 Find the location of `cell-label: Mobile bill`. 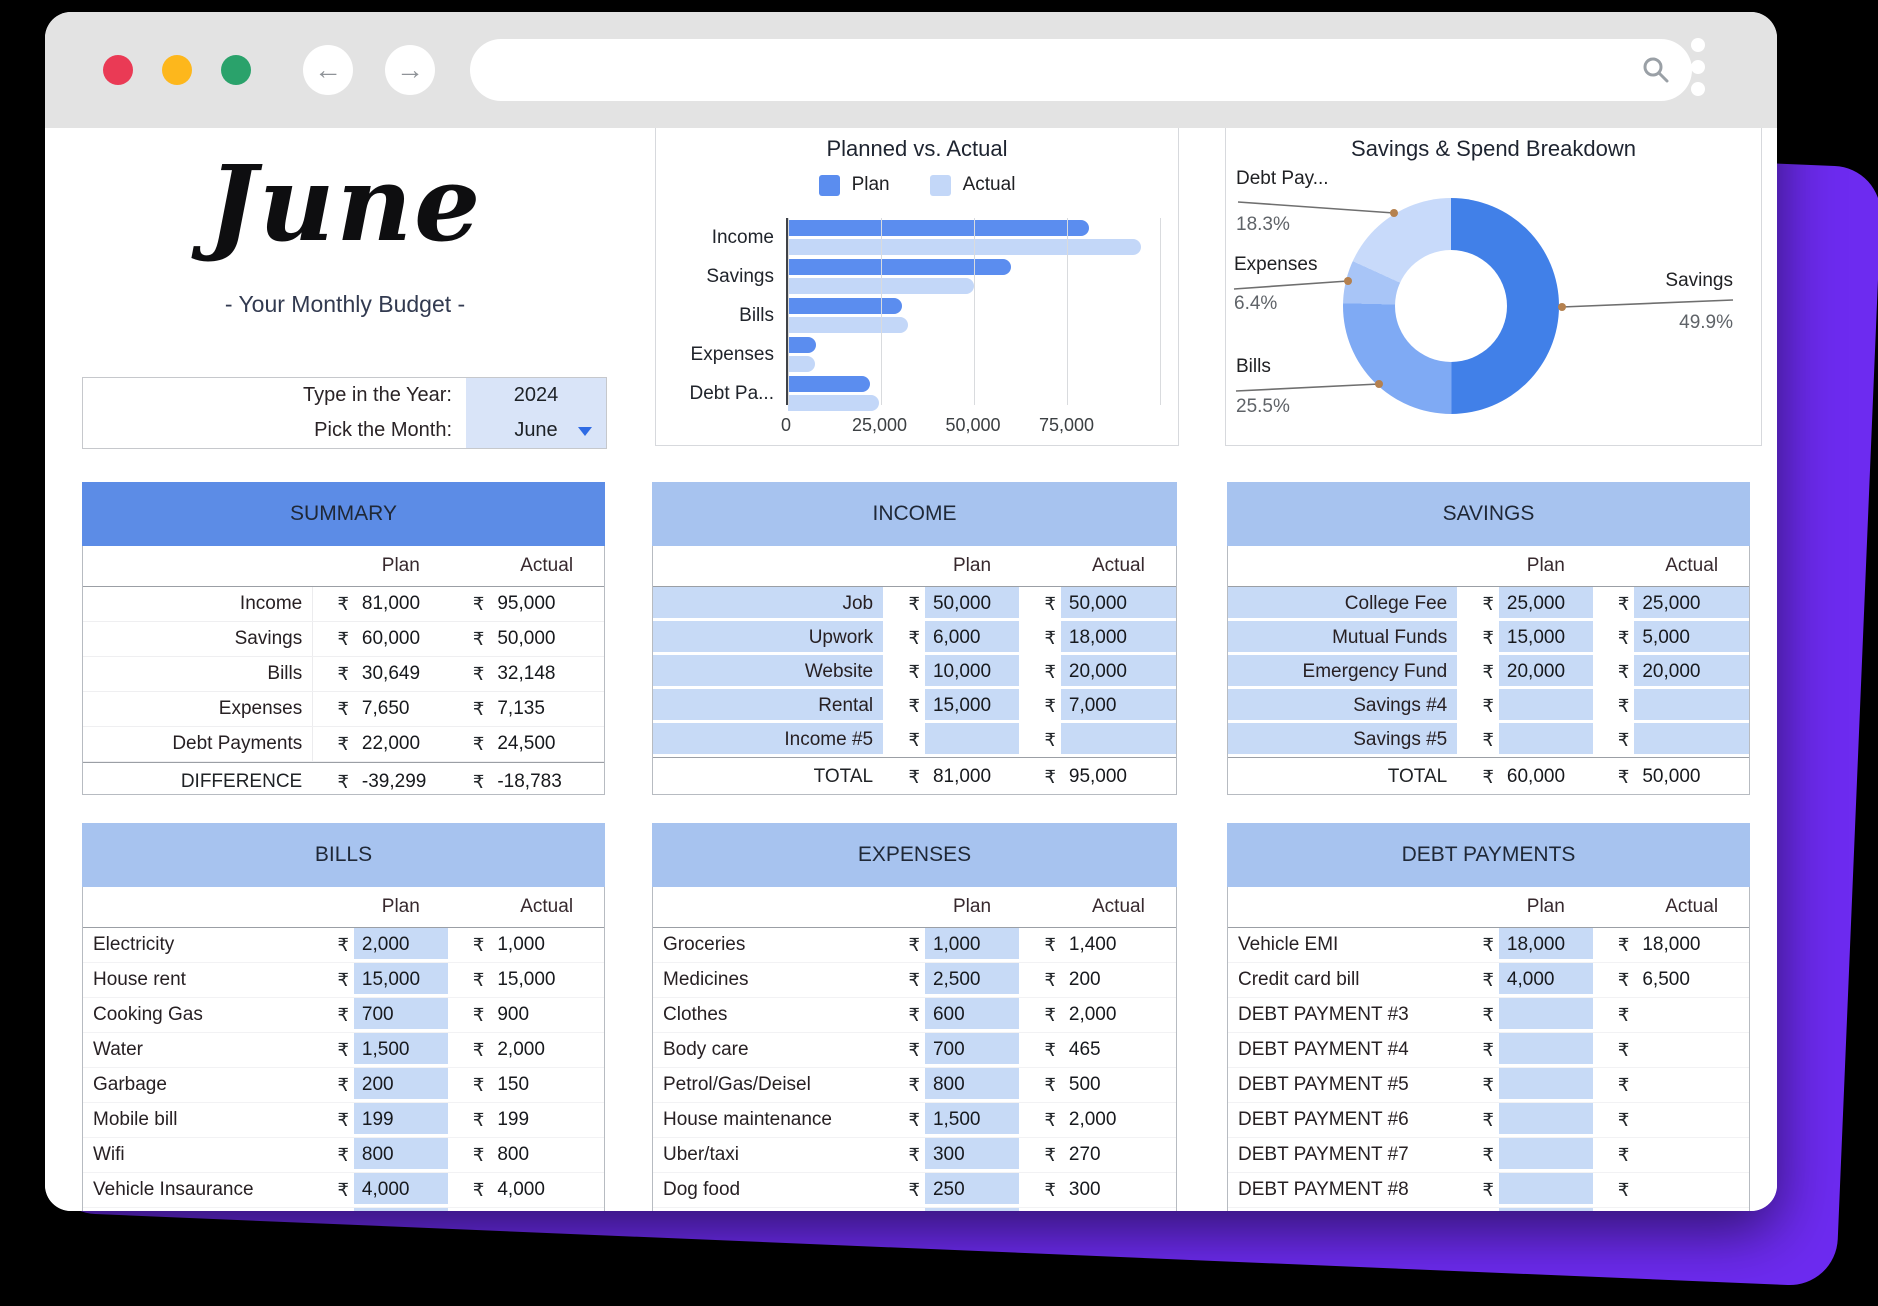

cell-label: Mobile bill is located at coordinates (135, 1119).